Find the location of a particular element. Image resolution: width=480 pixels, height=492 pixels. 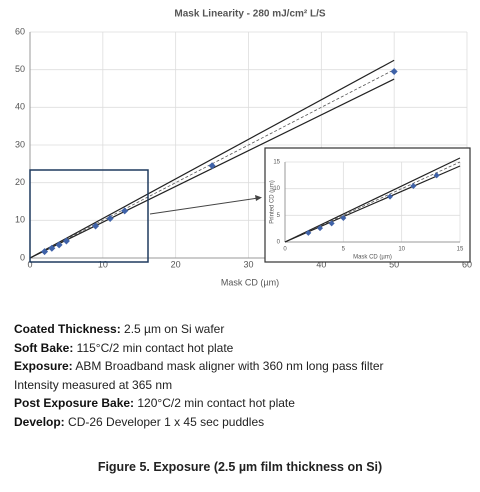

chart-title: Mask Linearity - 280 mJ/cm² L/S is located at coordinates (250, 14).